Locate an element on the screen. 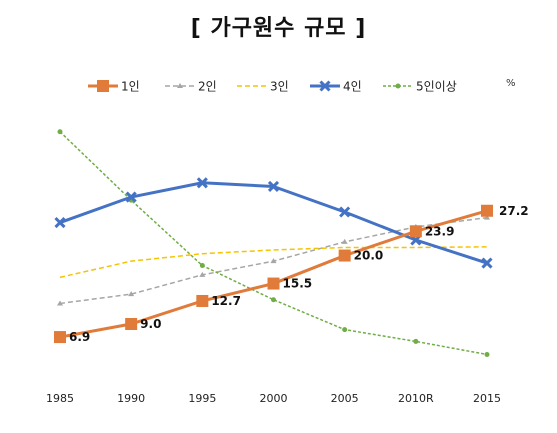  legend-label: 5인이상 is located at coordinates (436, 87).